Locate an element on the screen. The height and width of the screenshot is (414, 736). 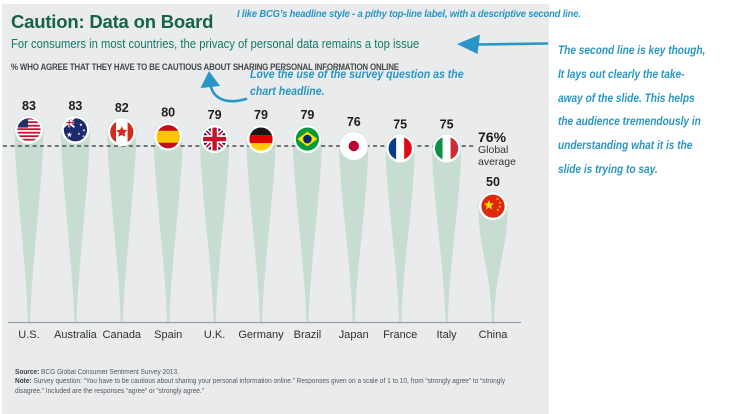
slide-title: Caution: Data on Board is located at coordinates (112, 21).